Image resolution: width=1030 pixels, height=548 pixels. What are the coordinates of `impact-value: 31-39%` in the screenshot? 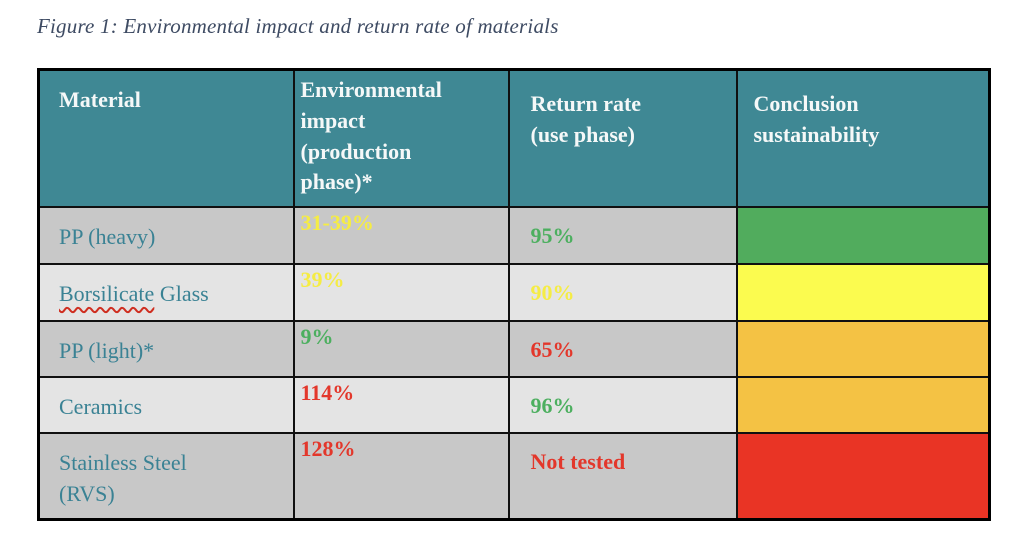 It's located at (401, 235).